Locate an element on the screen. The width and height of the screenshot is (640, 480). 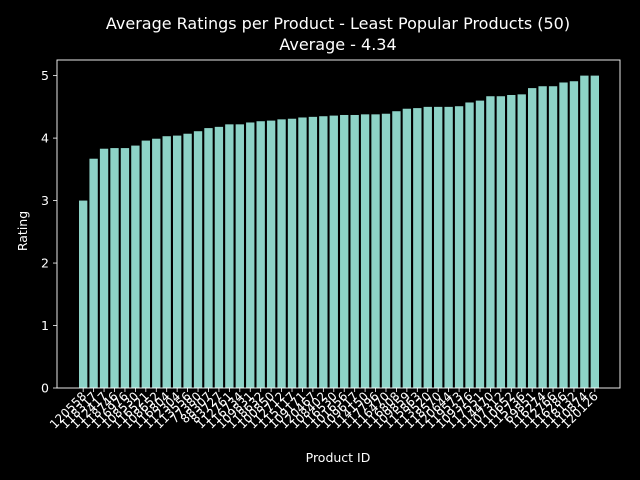
y-axis: 0 1 2 3 4 5 is located at coordinates (49, 232).